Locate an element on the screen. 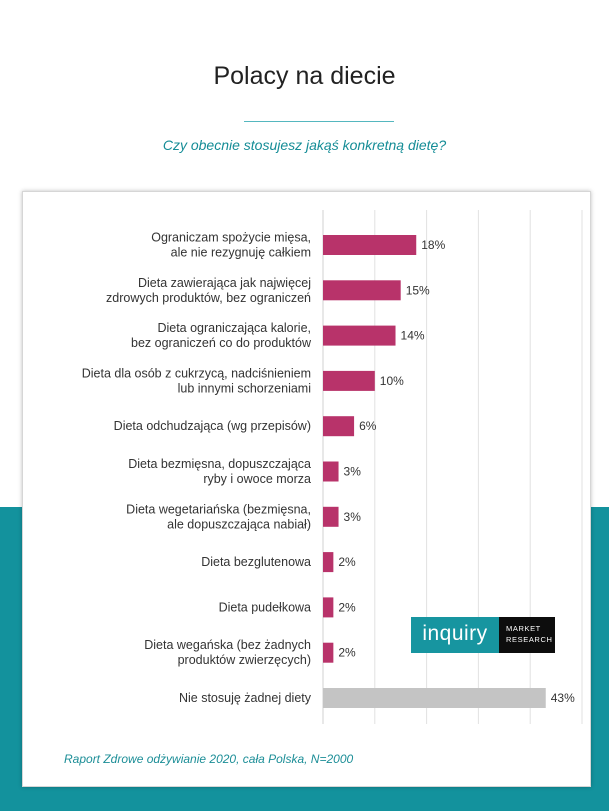 Image resolution: width=609 pixels, height=811 pixels. category-label: Dieta bezglutenowa is located at coordinates (256, 562).